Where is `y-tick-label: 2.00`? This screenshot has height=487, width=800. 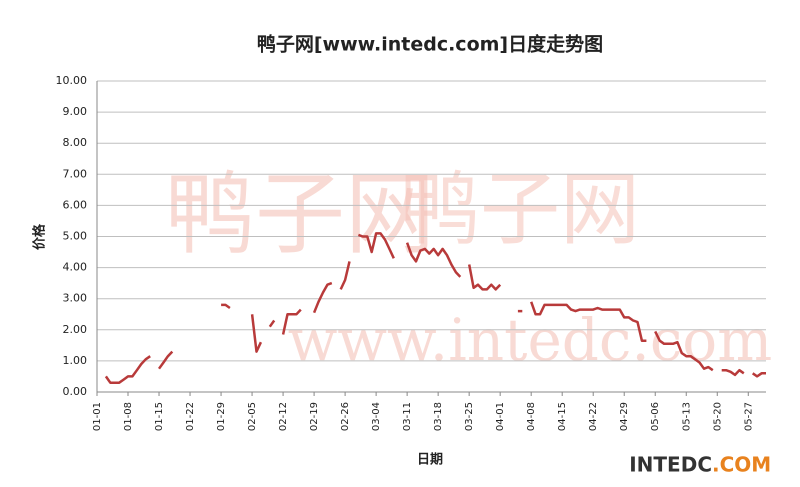 y-tick-label: 2.00 is located at coordinates (75, 329).